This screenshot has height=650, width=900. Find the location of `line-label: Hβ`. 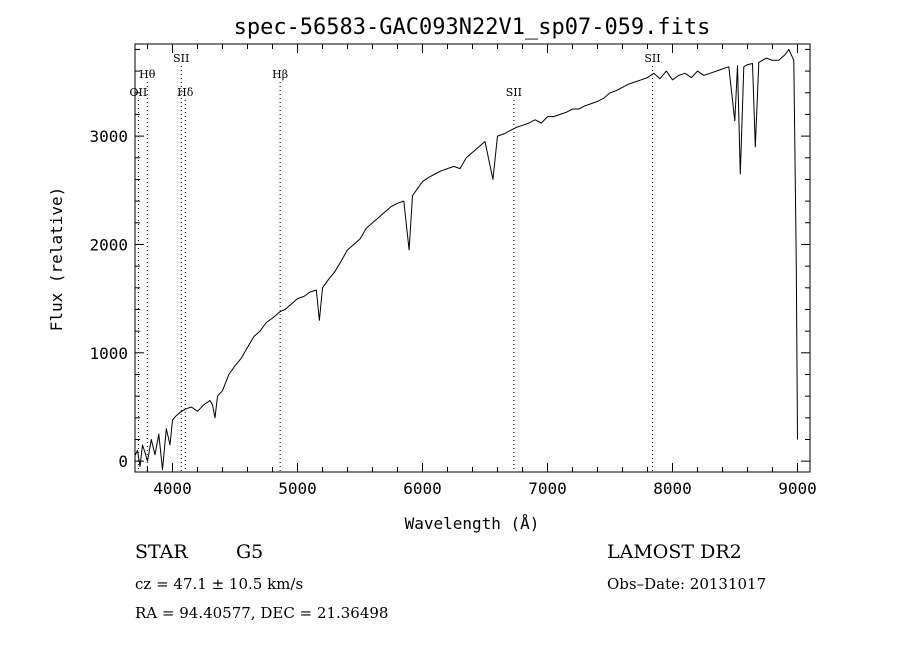

line-label: Hβ is located at coordinates (280, 74).